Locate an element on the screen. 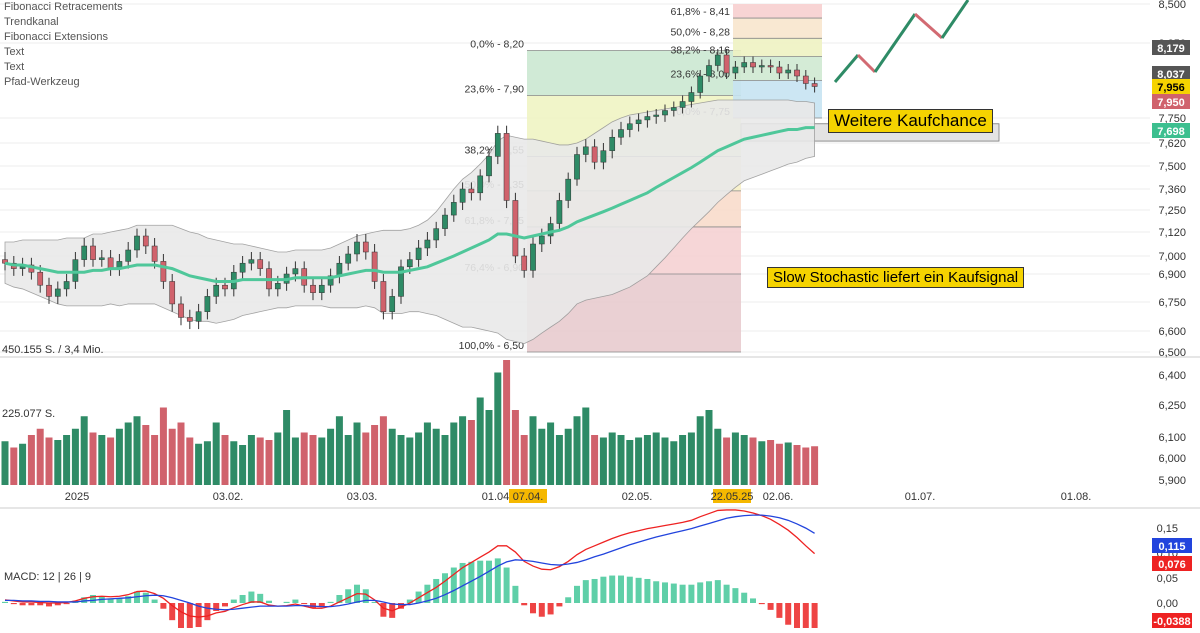 Image resolution: width=1200 pixels, height=633 pixels. annotation-stochastic: Slow Stochastic liefert ein Kaufsignal is located at coordinates (895, 277).